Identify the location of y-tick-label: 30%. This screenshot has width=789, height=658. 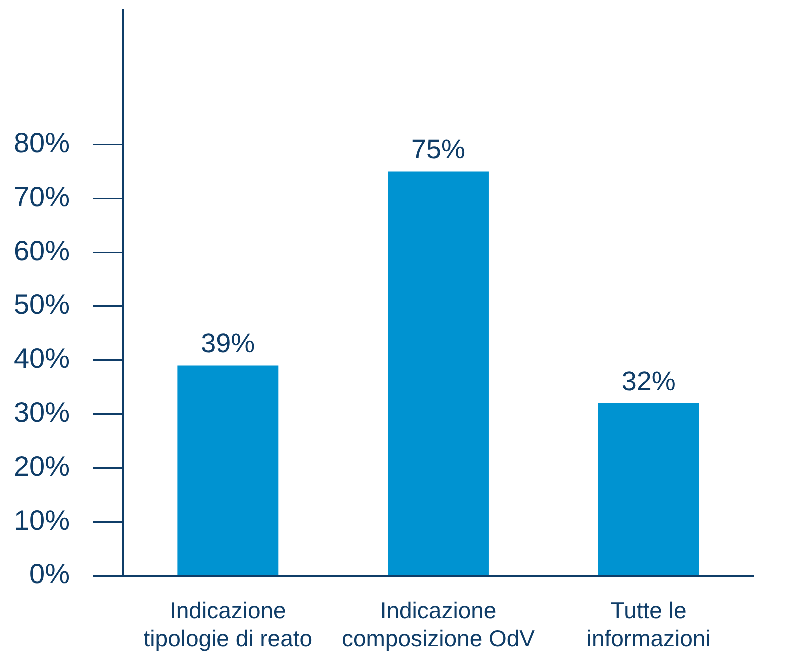
(42, 412).